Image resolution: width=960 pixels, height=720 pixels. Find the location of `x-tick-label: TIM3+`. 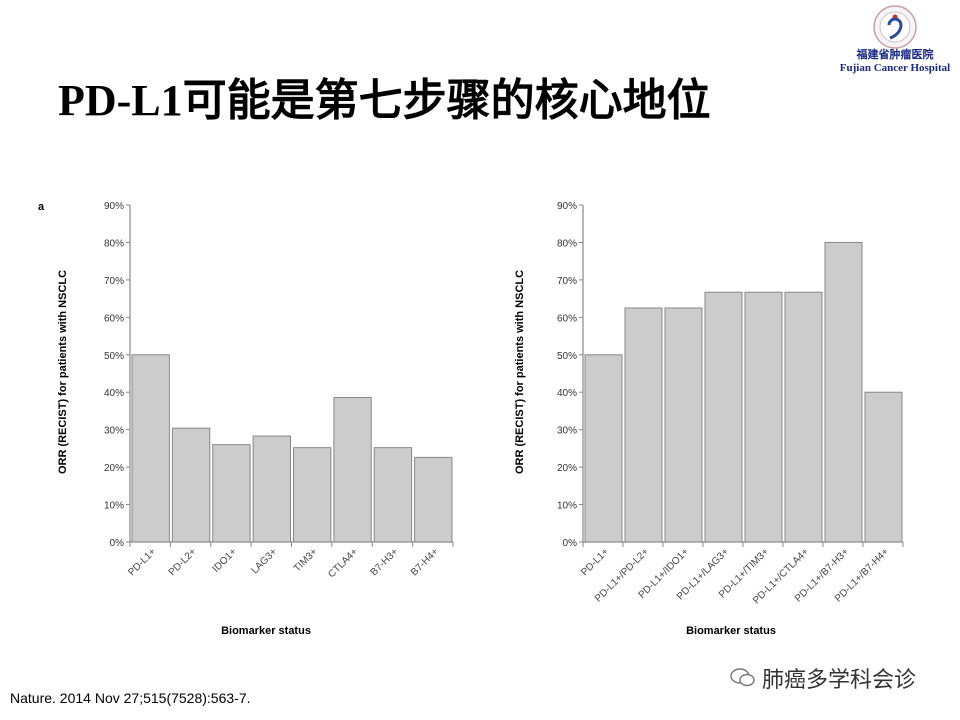

x-tick-label: TIM3+ is located at coordinates (306, 560).